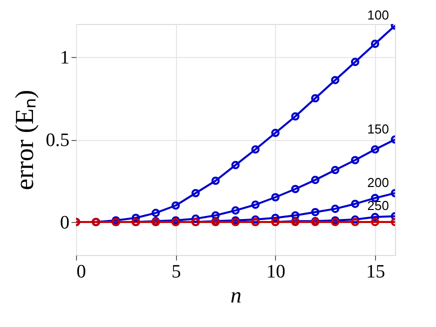  I want to click on x-tick-label: 0, so click(81, 272).